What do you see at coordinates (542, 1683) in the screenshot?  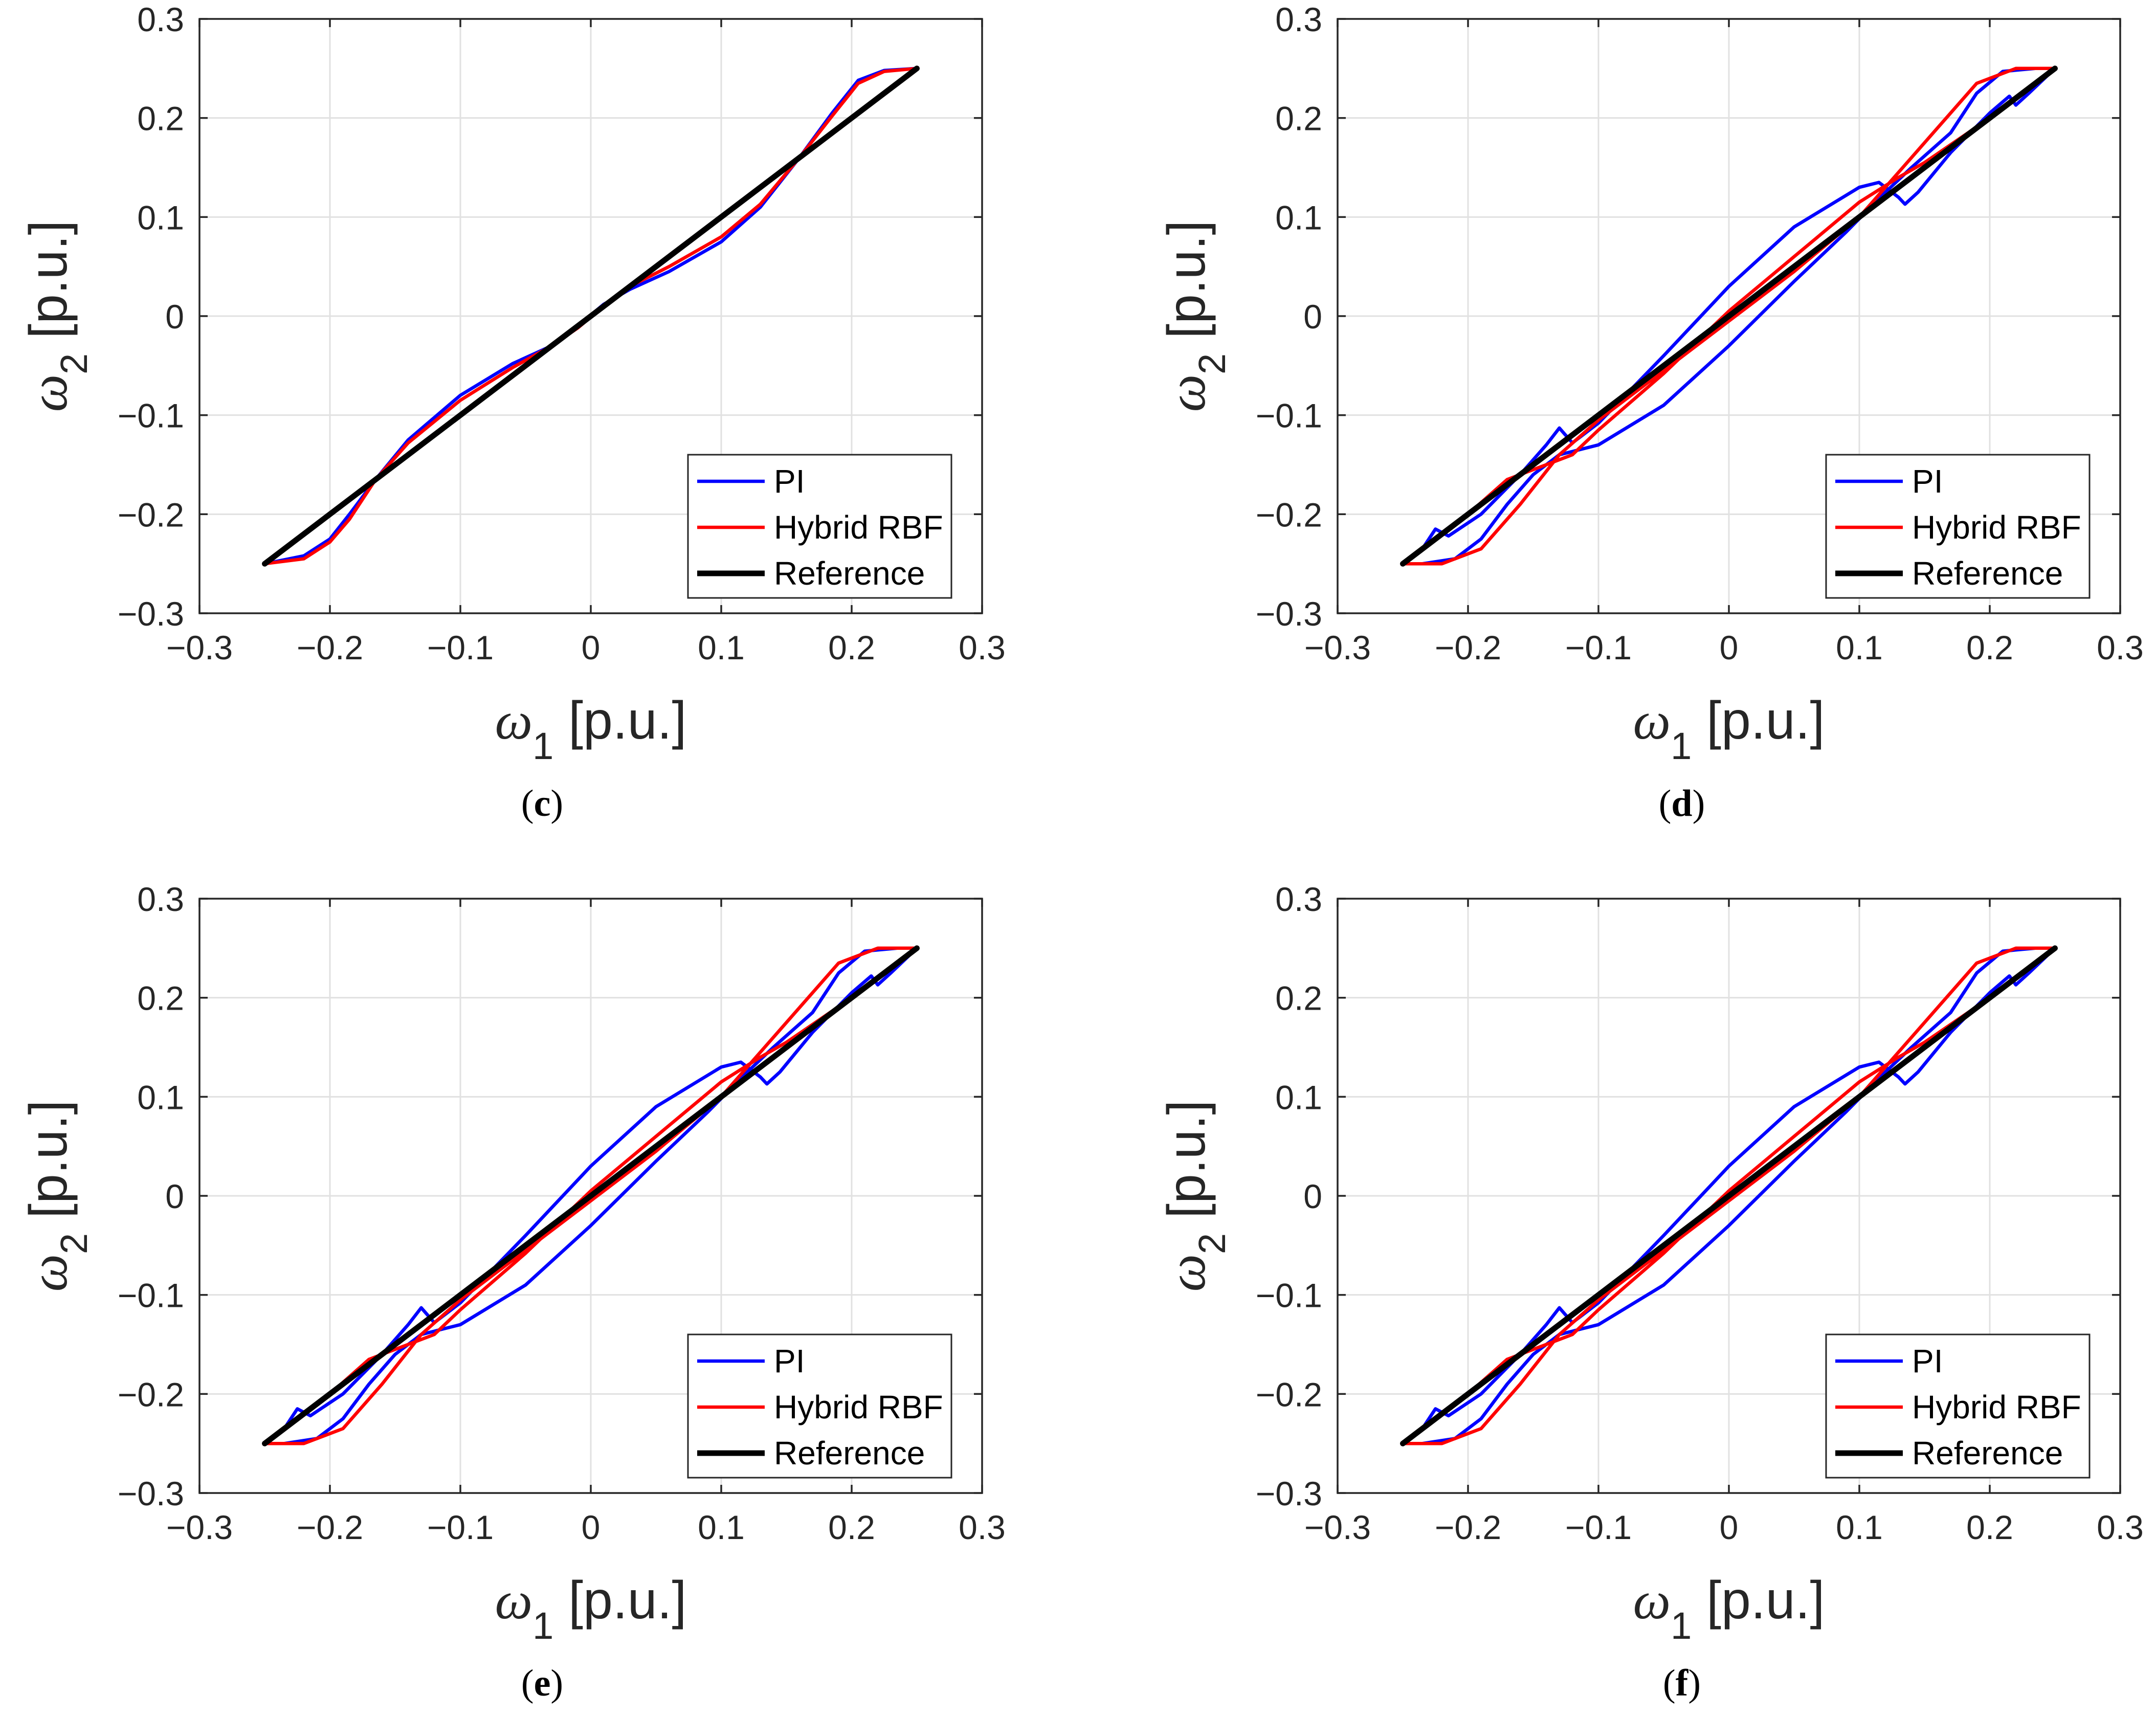 I see `panel-caption: (e)` at bounding box center [542, 1683].